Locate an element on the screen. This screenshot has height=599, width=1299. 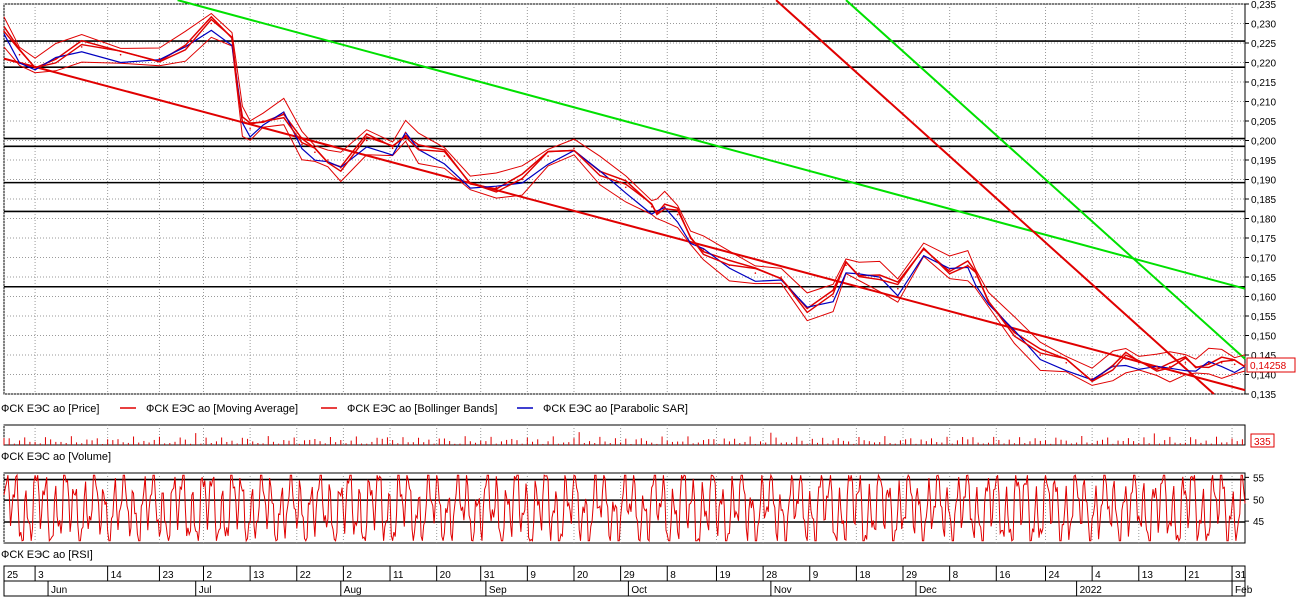
y-tick-label: 0,195 is located at coordinates (1263, 161).